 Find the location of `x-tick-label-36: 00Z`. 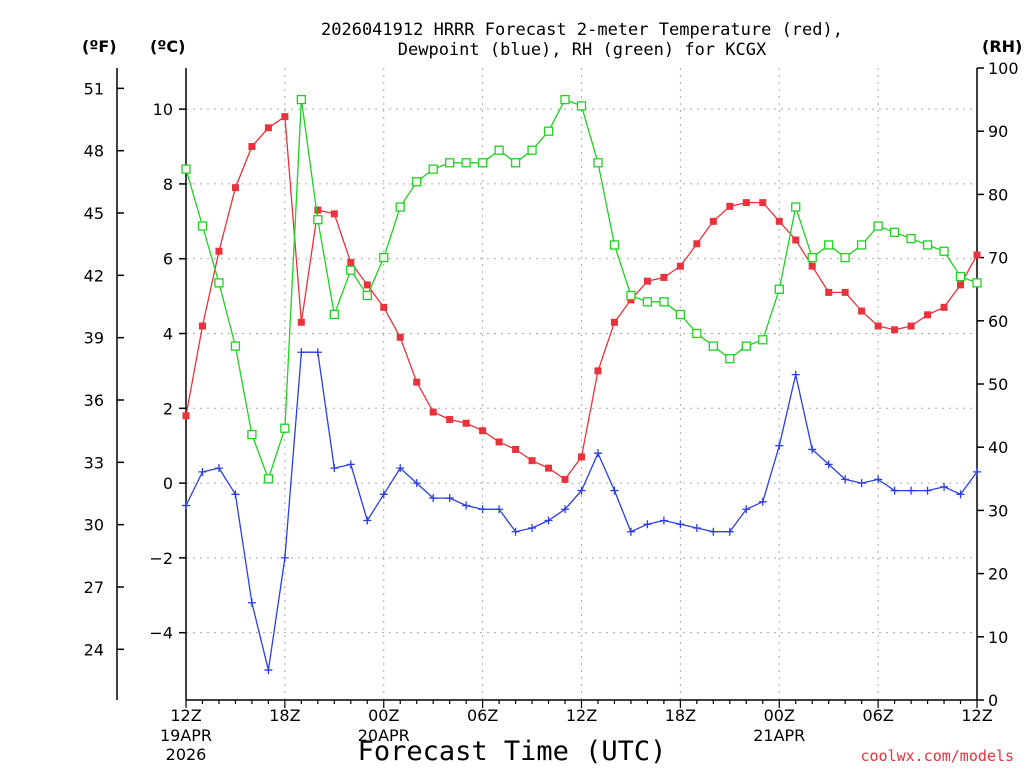

x-tick-label-36: 00Z is located at coordinates (779, 715).